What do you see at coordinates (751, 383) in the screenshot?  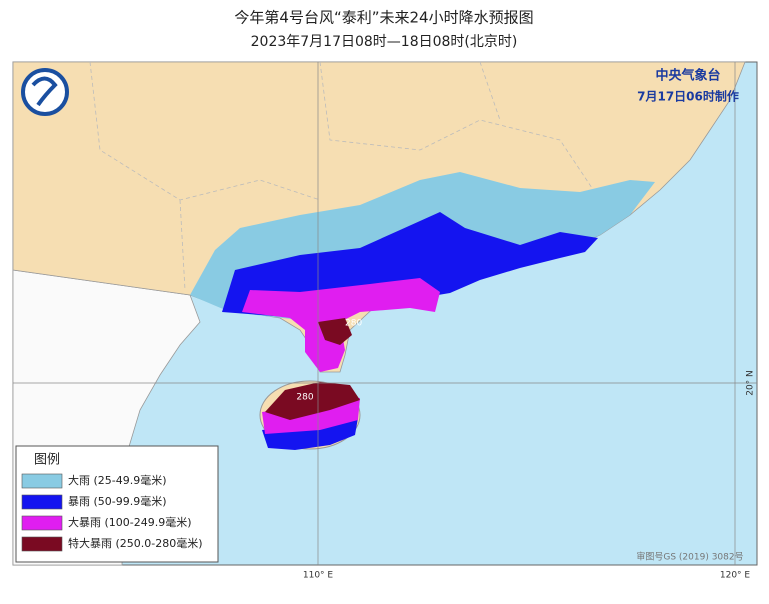 I see `lat-label: 20° N` at bounding box center [751, 383].